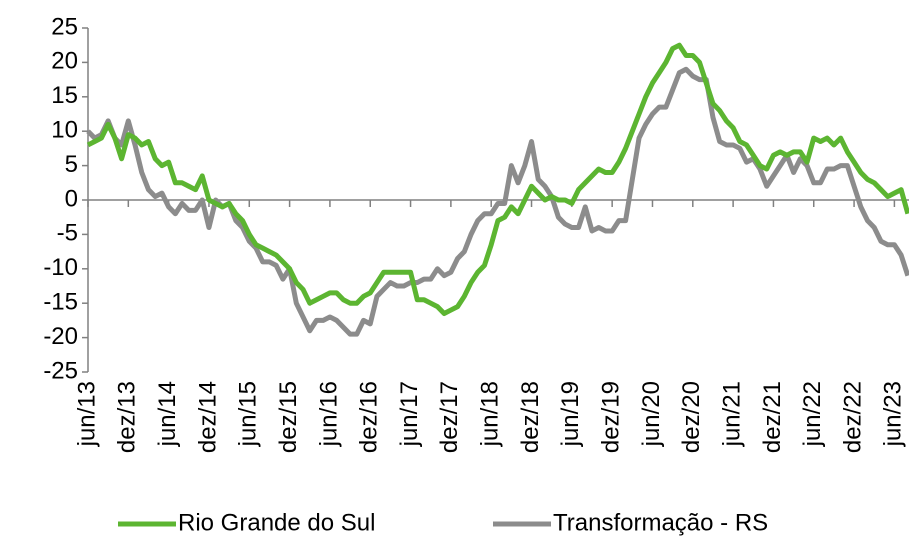 The height and width of the screenshot is (543, 909). I want to click on x-tick-label: jun/19, so click(570, 414).